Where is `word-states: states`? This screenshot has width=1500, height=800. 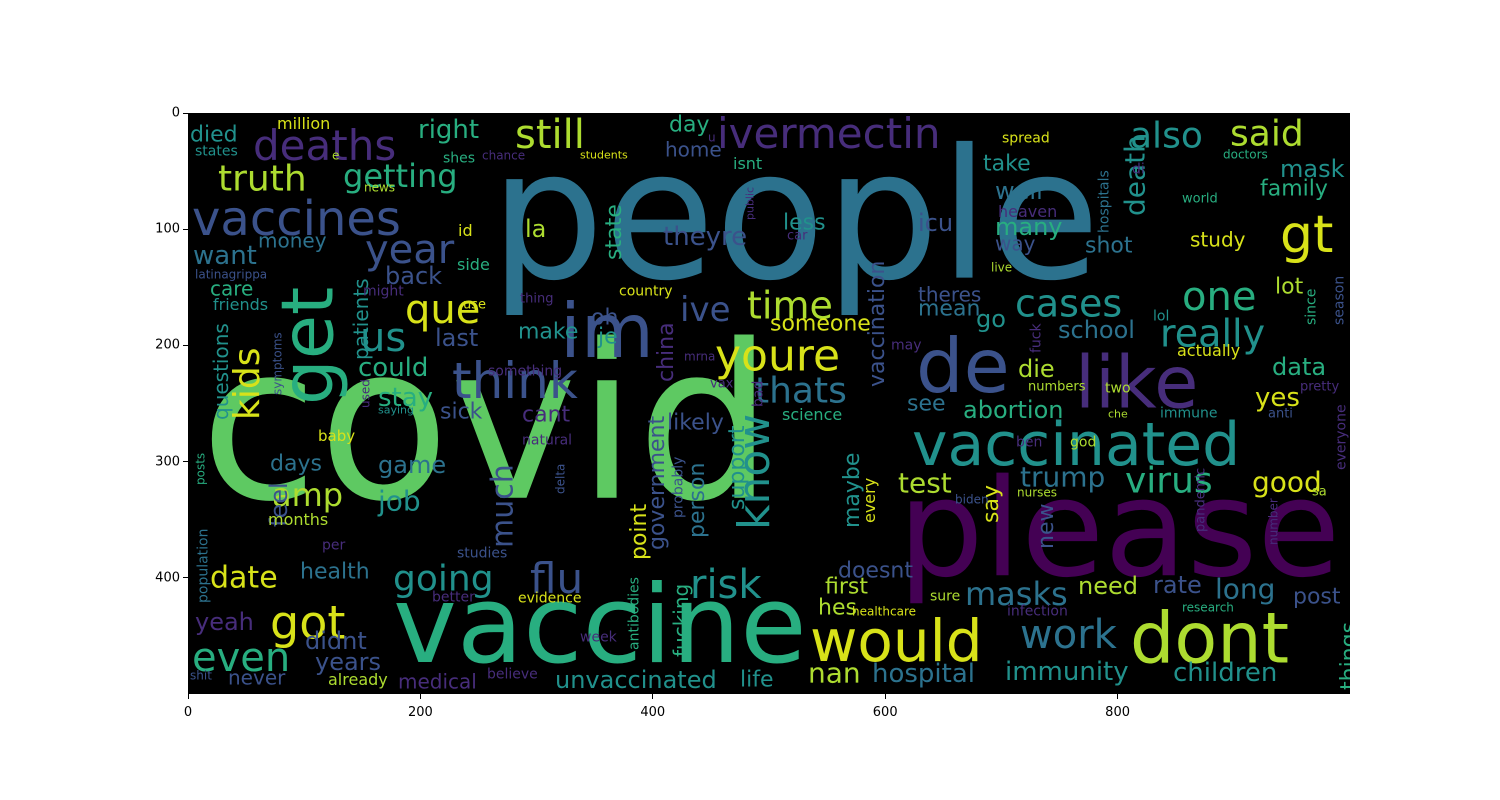
word-states: states is located at coordinates (216, 151).